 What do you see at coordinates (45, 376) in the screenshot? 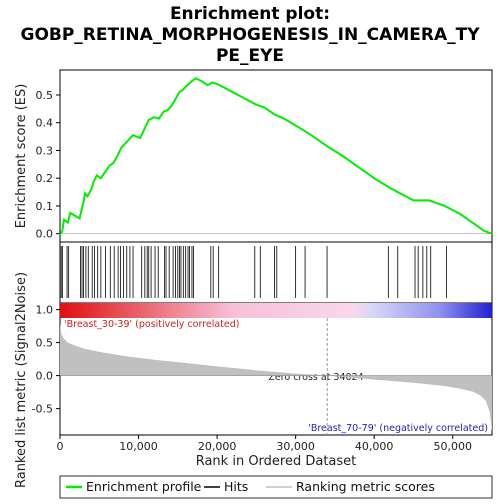
I see `ranked-y-tick-label: 0.0` at bounding box center [45, 376].